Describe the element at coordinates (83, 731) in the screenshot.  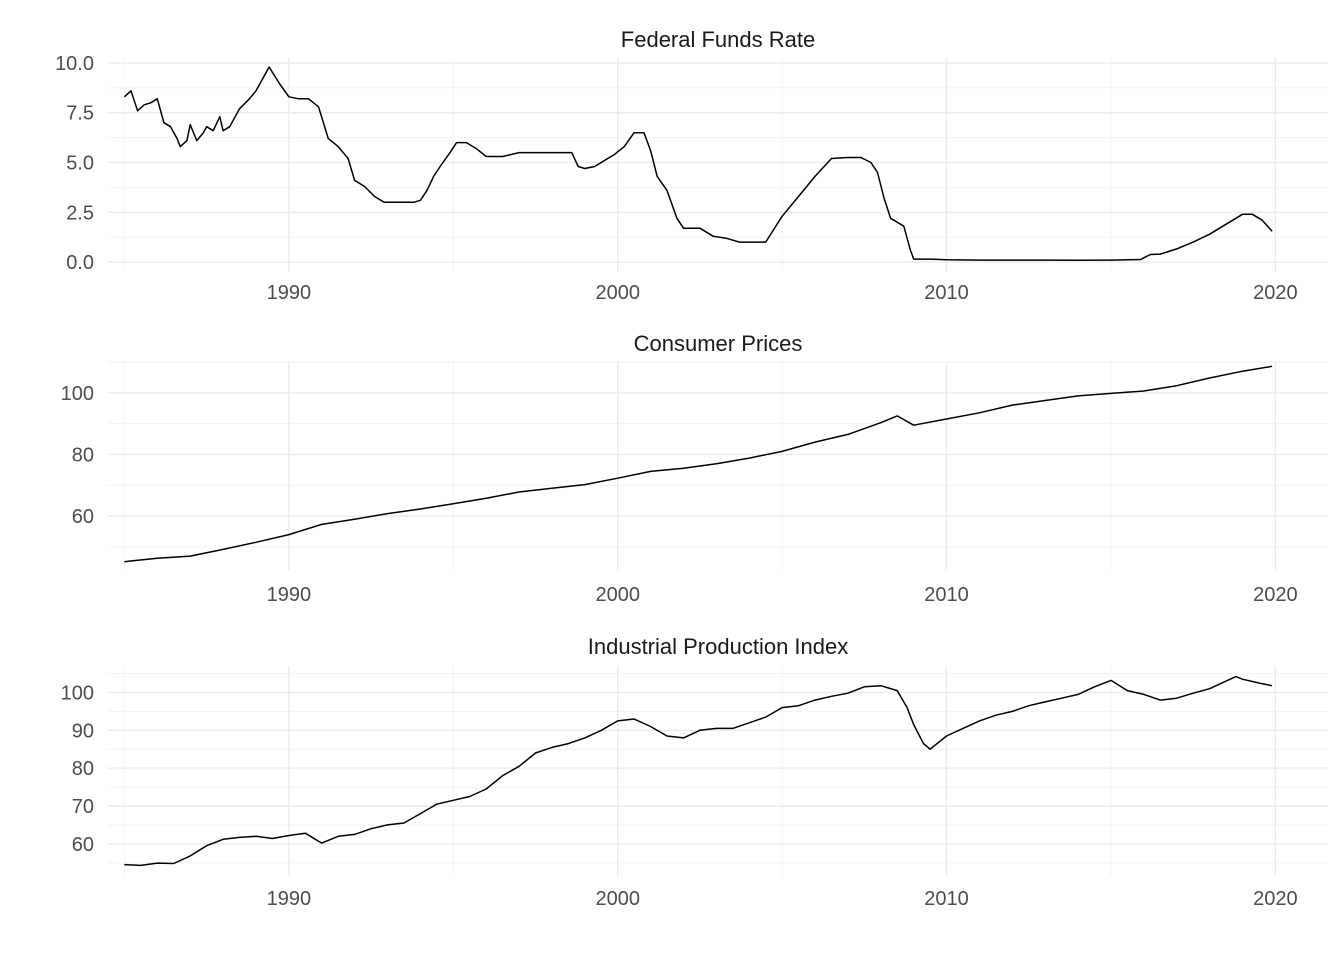
I see `y-tick-label: 90` at that location.